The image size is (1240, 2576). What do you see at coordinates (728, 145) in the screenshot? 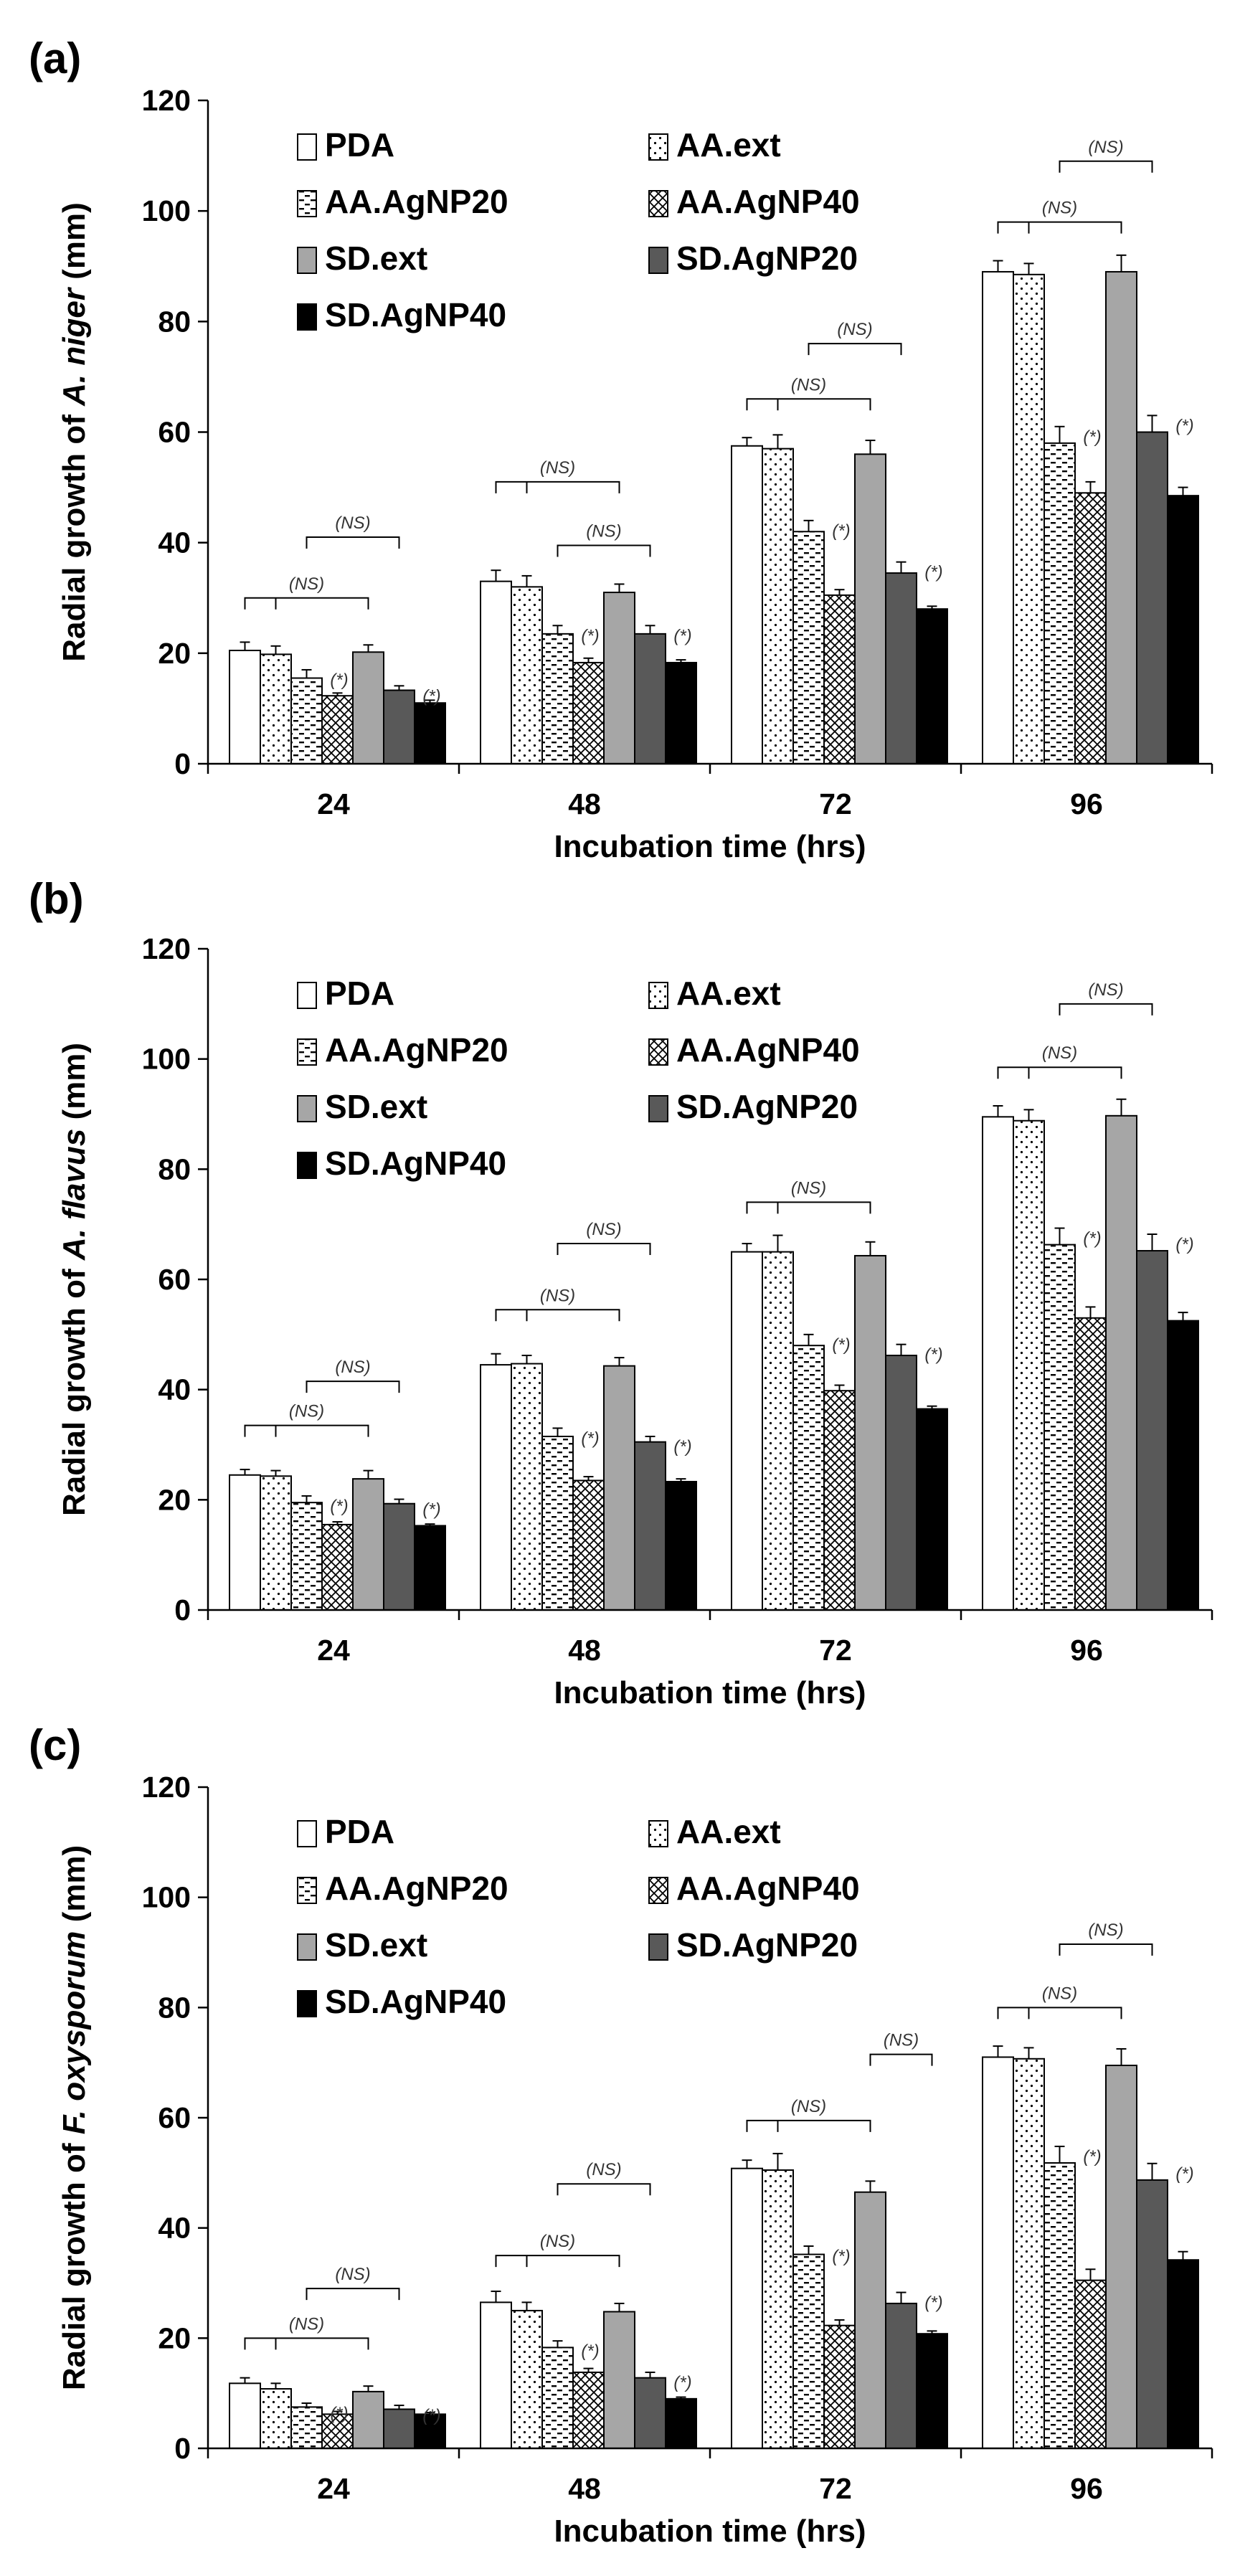
I see `legend-entry: AA.ext` at bounding box center [728, 145].